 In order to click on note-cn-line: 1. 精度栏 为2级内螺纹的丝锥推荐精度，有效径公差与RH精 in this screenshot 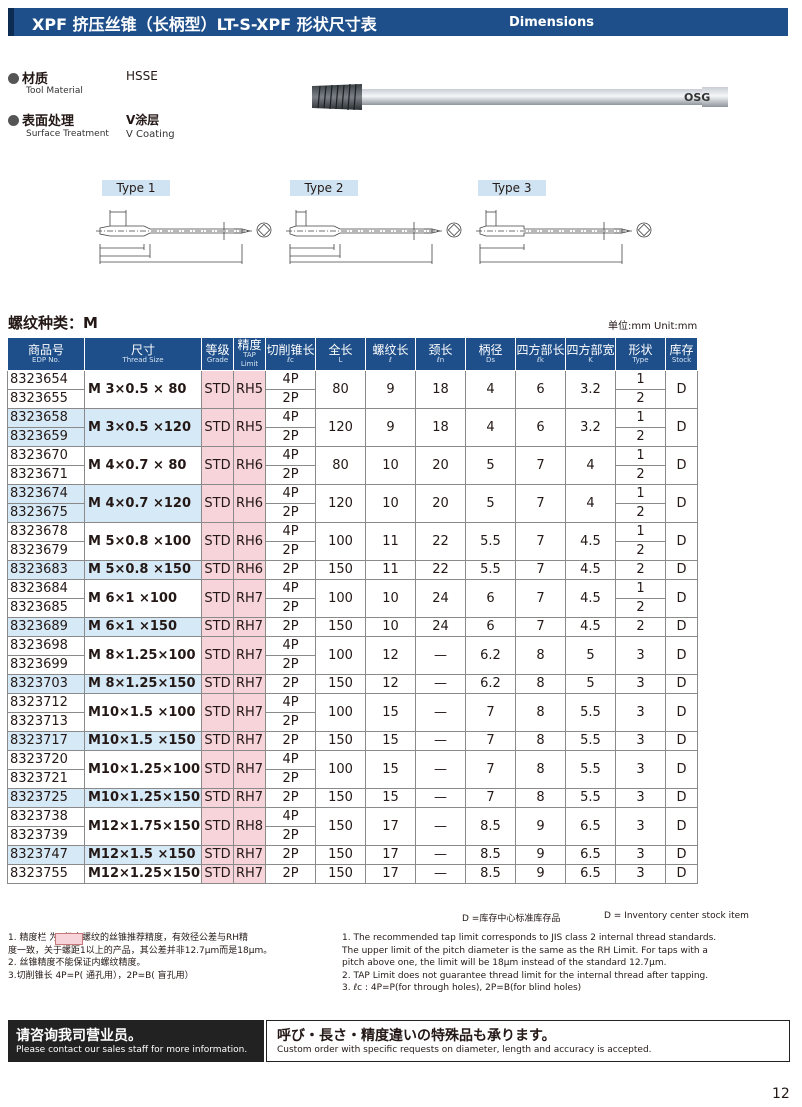, I will do `click(128, 938)`.